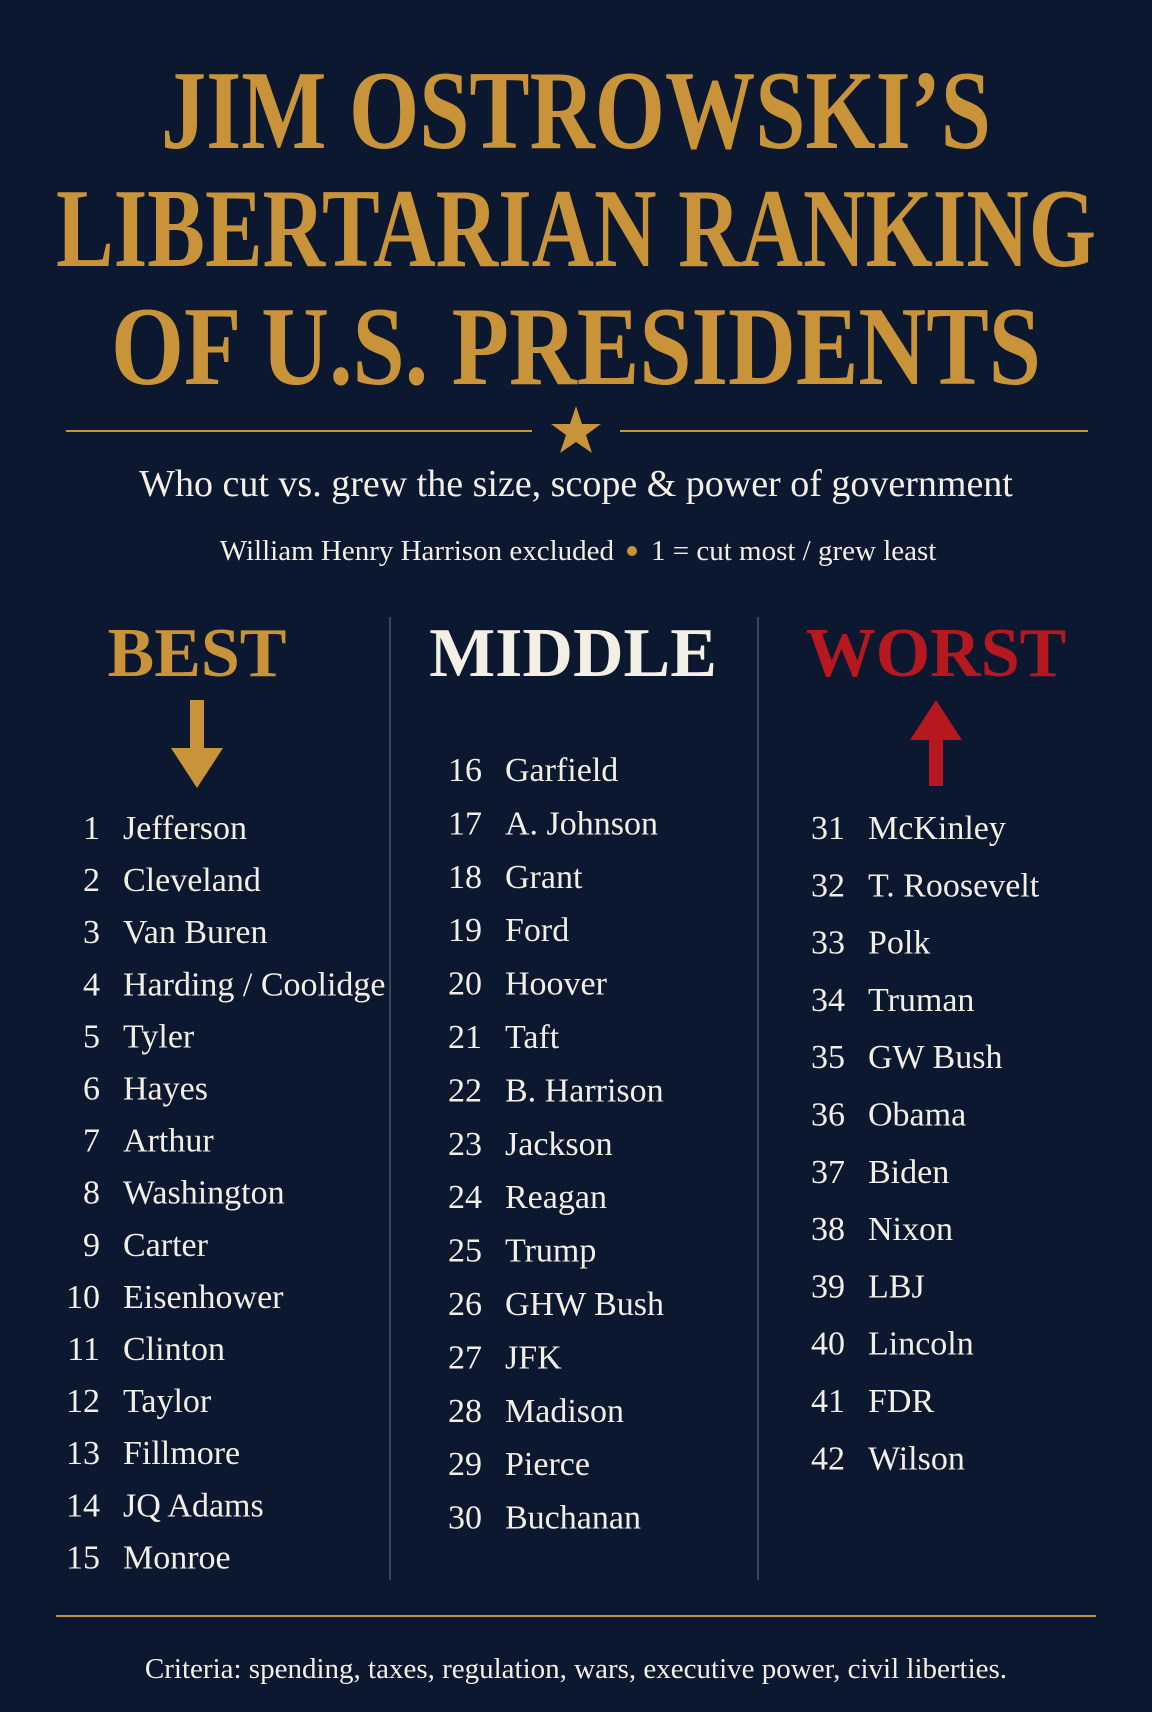 Image resolution: width=1152 pixels, height=1712 pixels. What do you see at coordinates (584, 1304) in the screenshot?
I see `president-name: GHW Bush` at bounding box center [584, 1304].